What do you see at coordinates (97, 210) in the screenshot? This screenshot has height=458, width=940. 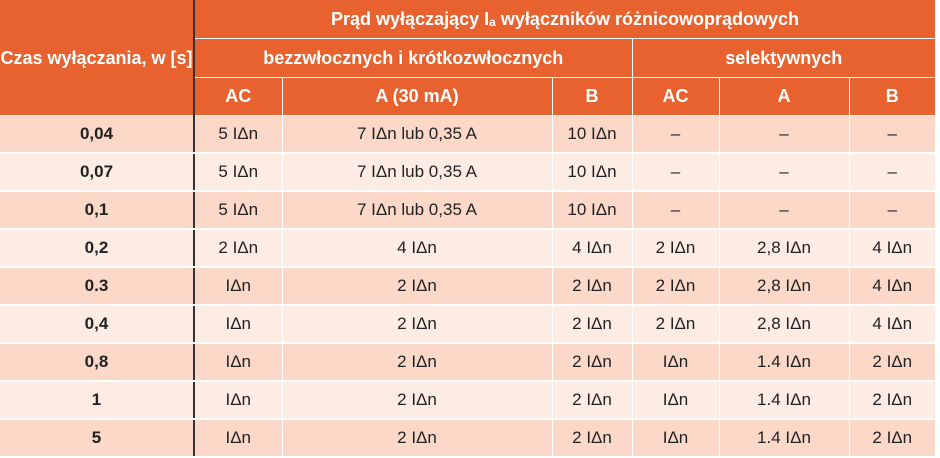 I see `time-cell: 0,1` at bounding box center [97, 210].